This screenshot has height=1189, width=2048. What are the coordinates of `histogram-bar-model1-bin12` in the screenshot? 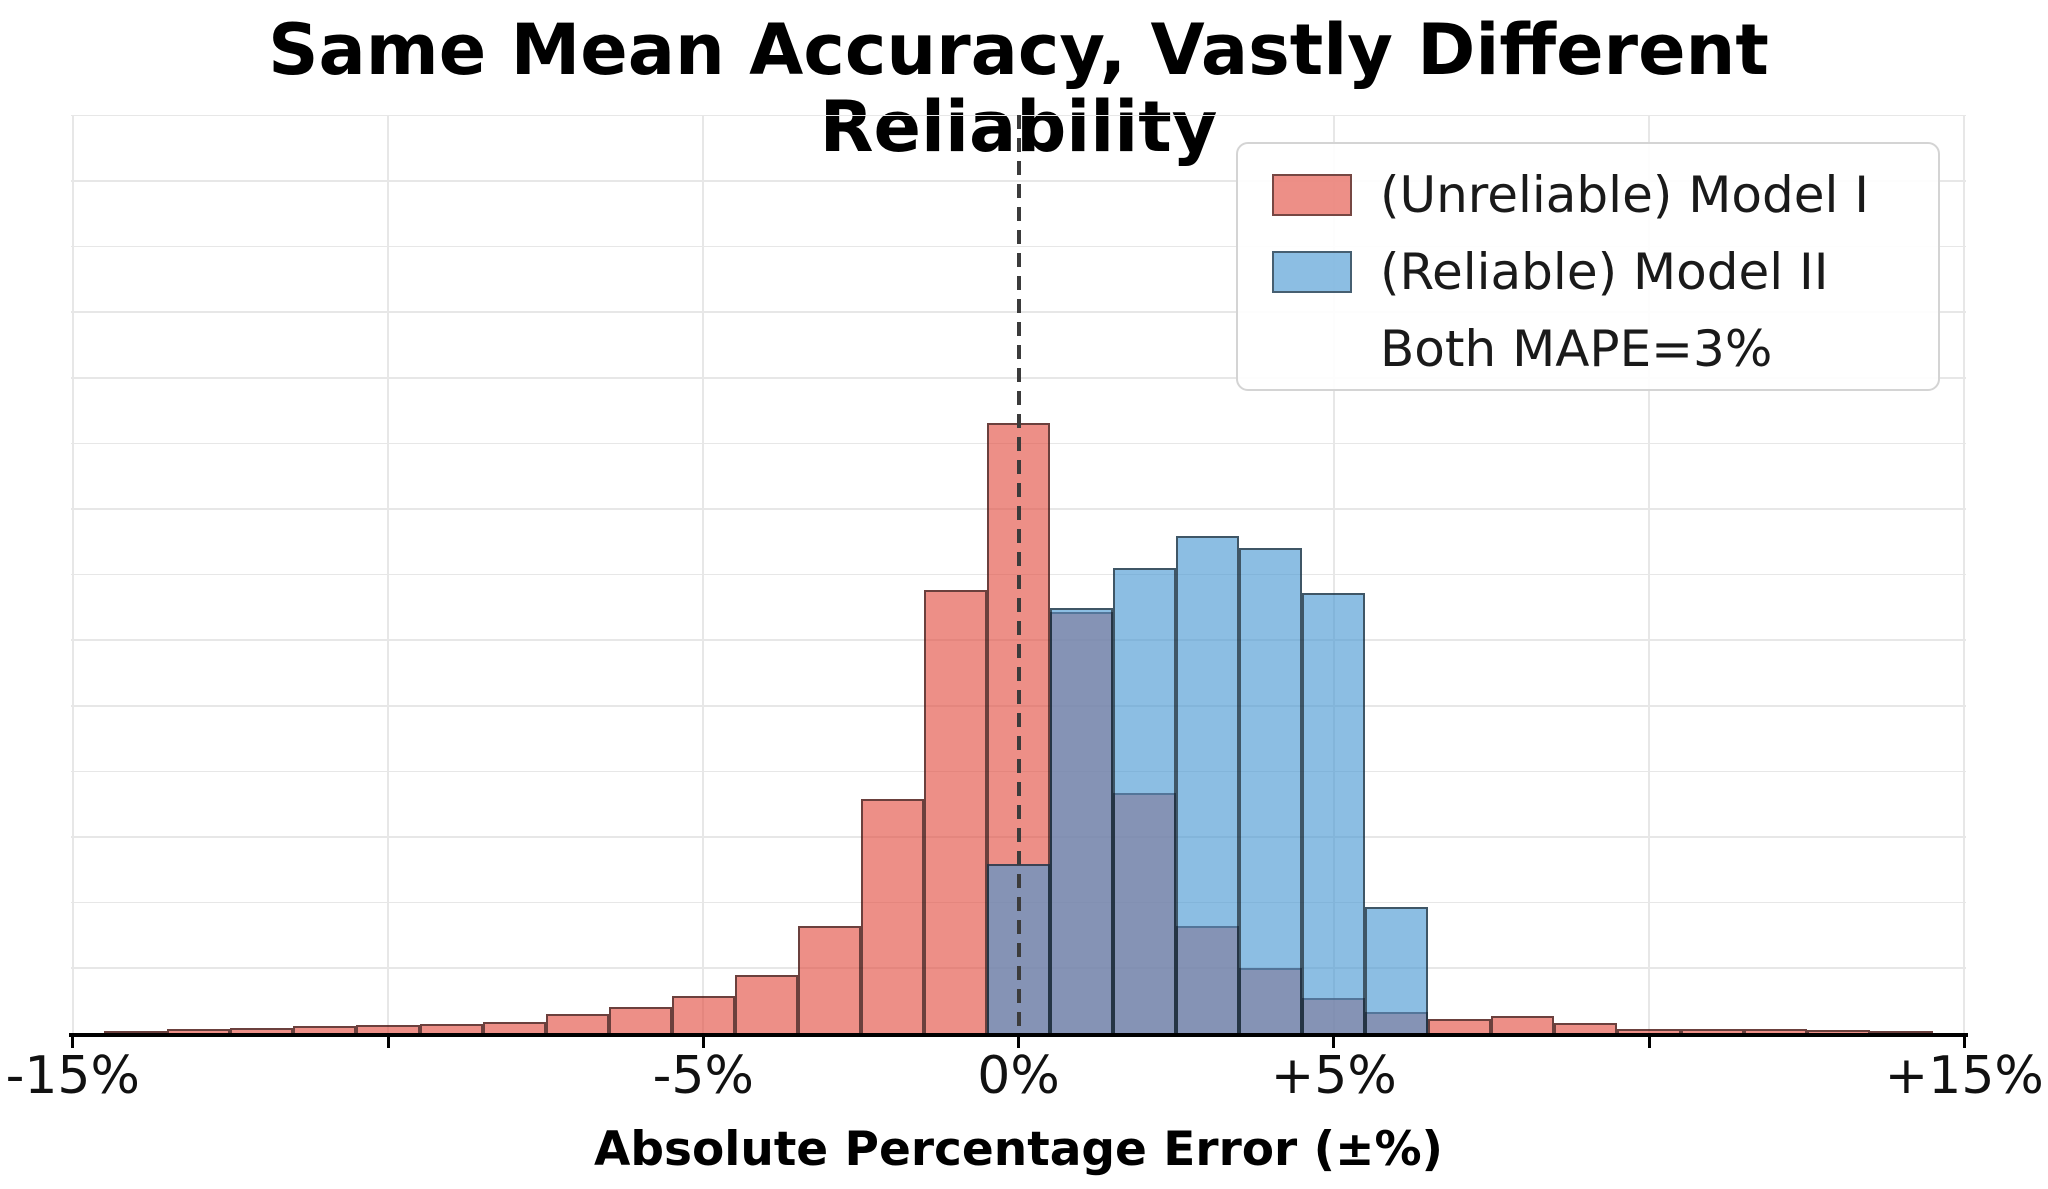 It's located at (1775, 1031).